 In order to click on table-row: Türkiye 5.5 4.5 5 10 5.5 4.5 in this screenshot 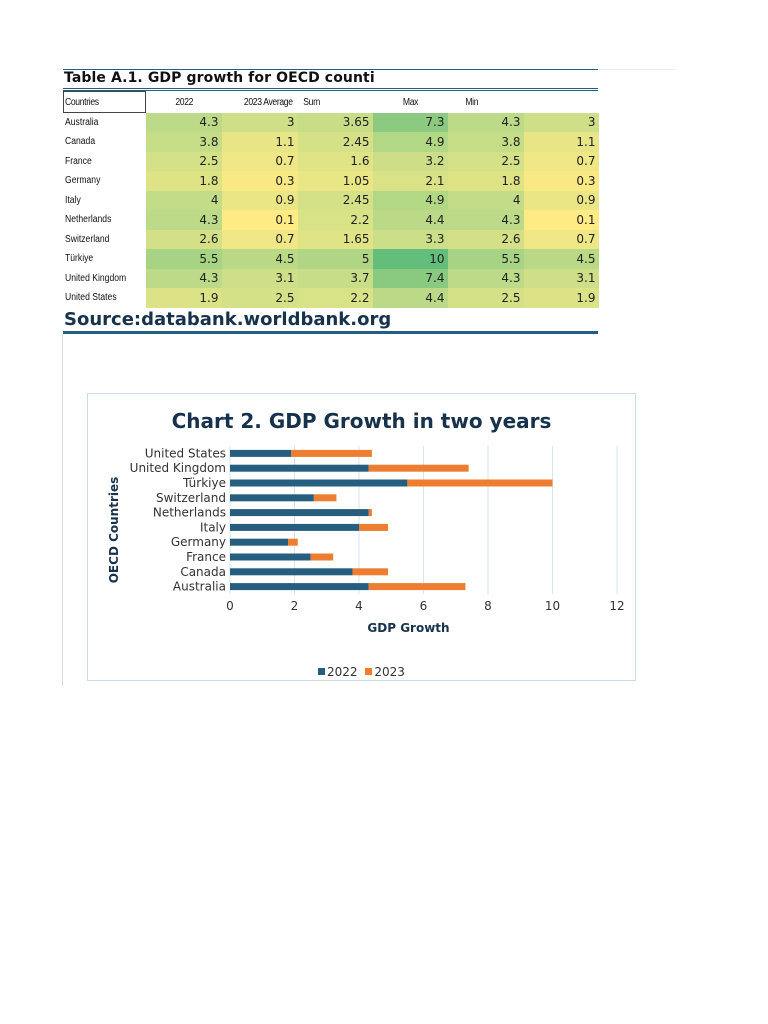, I will do `click(331, 259)`.